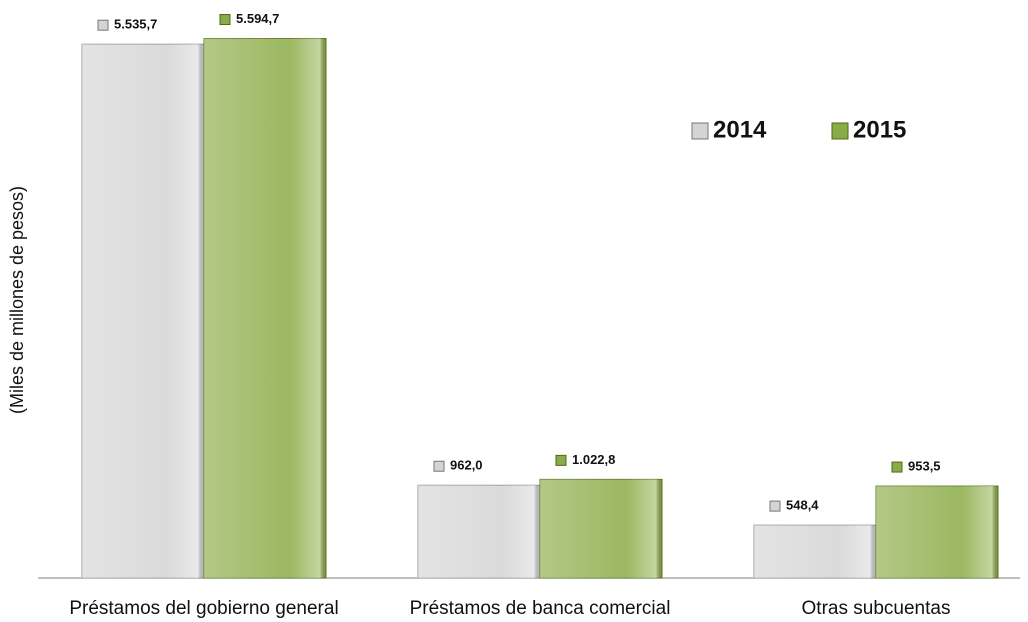 This screenshot has height=622, width=1028. Describe the element at coordinates (257, 18) in the screenshot. I see `value-label: 5.594,7` at that location.